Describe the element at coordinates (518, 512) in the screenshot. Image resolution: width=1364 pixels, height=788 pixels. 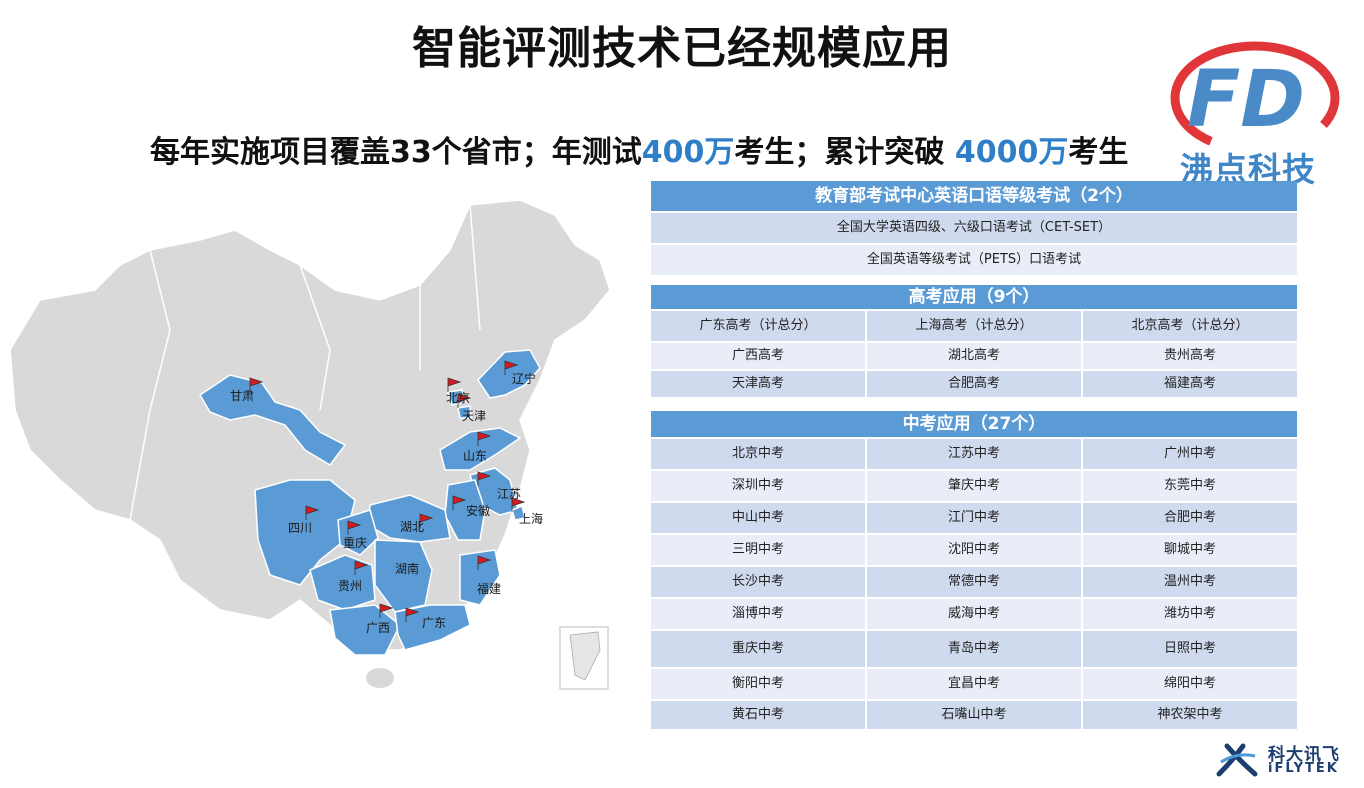
I see `province-shanghai` at that location.